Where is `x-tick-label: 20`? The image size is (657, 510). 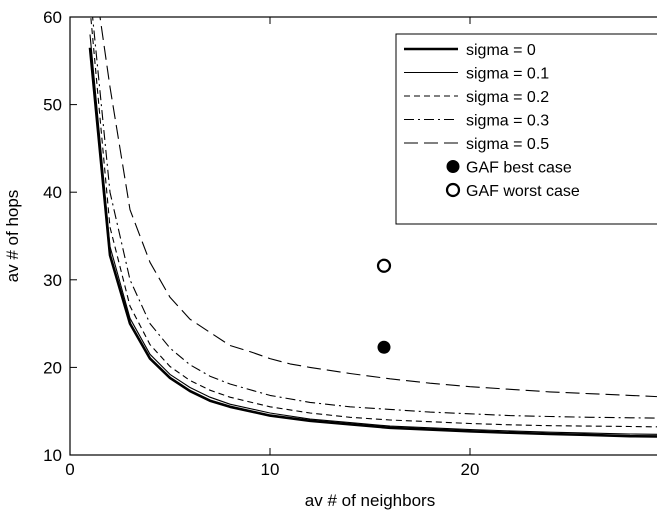 x-tick-label: 20 is located at coordinates (470, 469).